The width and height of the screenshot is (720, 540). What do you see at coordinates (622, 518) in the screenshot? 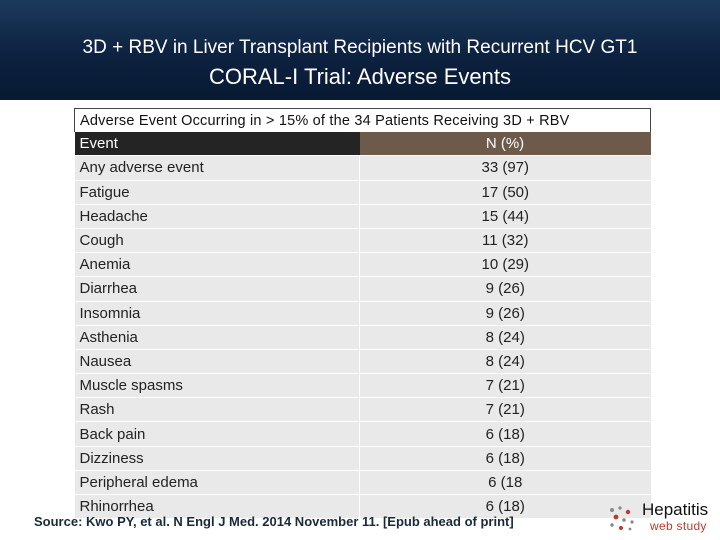
I see `hepatitis-logo-icon` at bounding box center [622, 518].